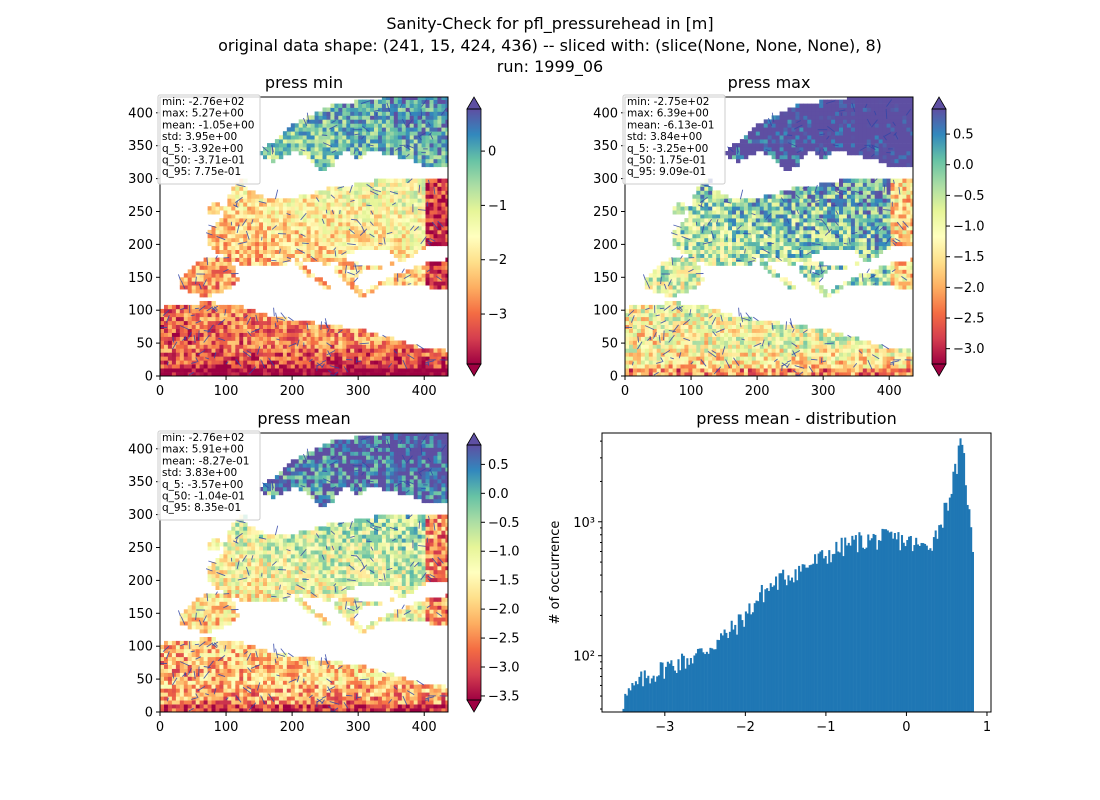 Image resolution: width=1100 pixels, height=800 pixels. I want to click on x-tick-label: 200, so click(292, 727).